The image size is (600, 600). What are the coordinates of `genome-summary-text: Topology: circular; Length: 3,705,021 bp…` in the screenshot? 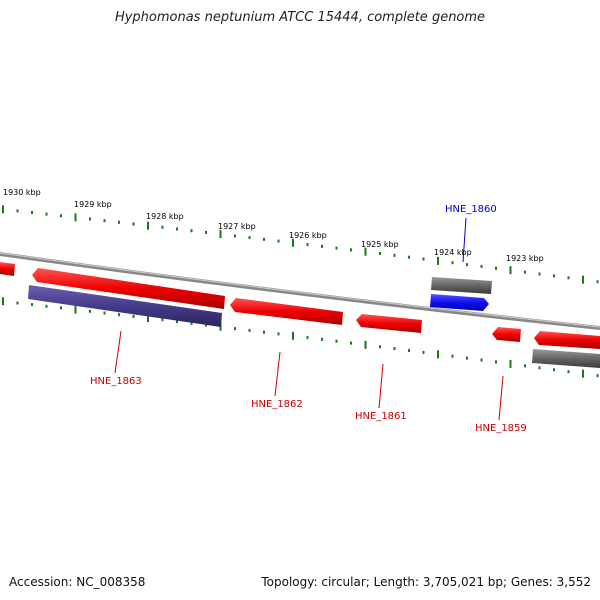 It's located at (426, 582).